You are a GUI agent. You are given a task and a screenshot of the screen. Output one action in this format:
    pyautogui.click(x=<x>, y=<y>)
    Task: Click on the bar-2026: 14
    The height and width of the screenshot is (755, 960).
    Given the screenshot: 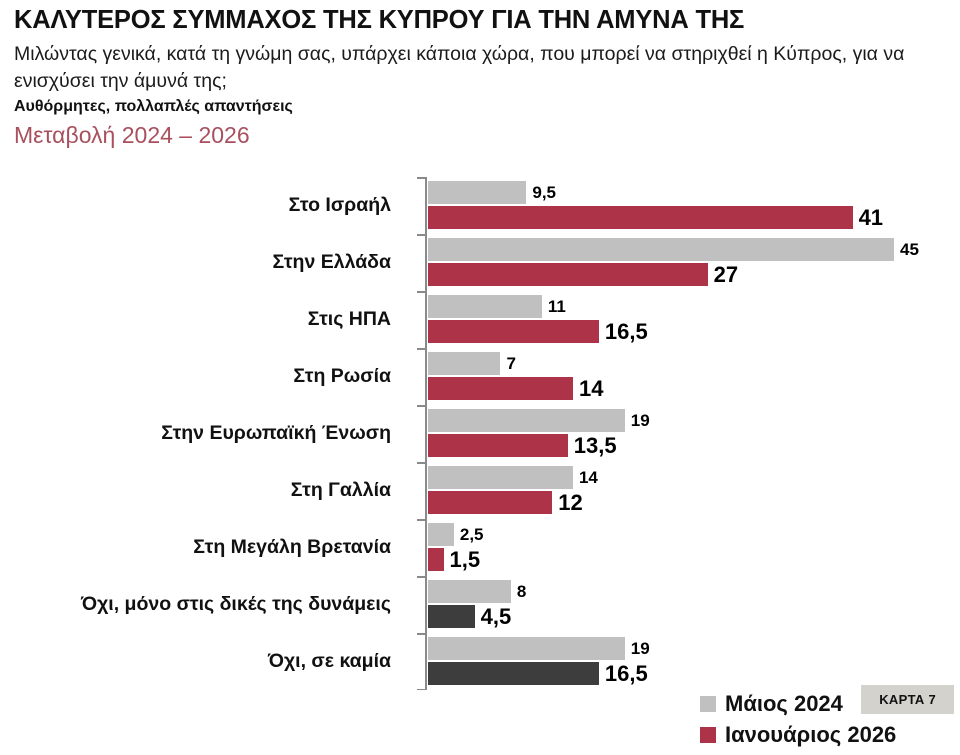 What is the action you would take?
    pyautogui.click(x=515, y=388)
    